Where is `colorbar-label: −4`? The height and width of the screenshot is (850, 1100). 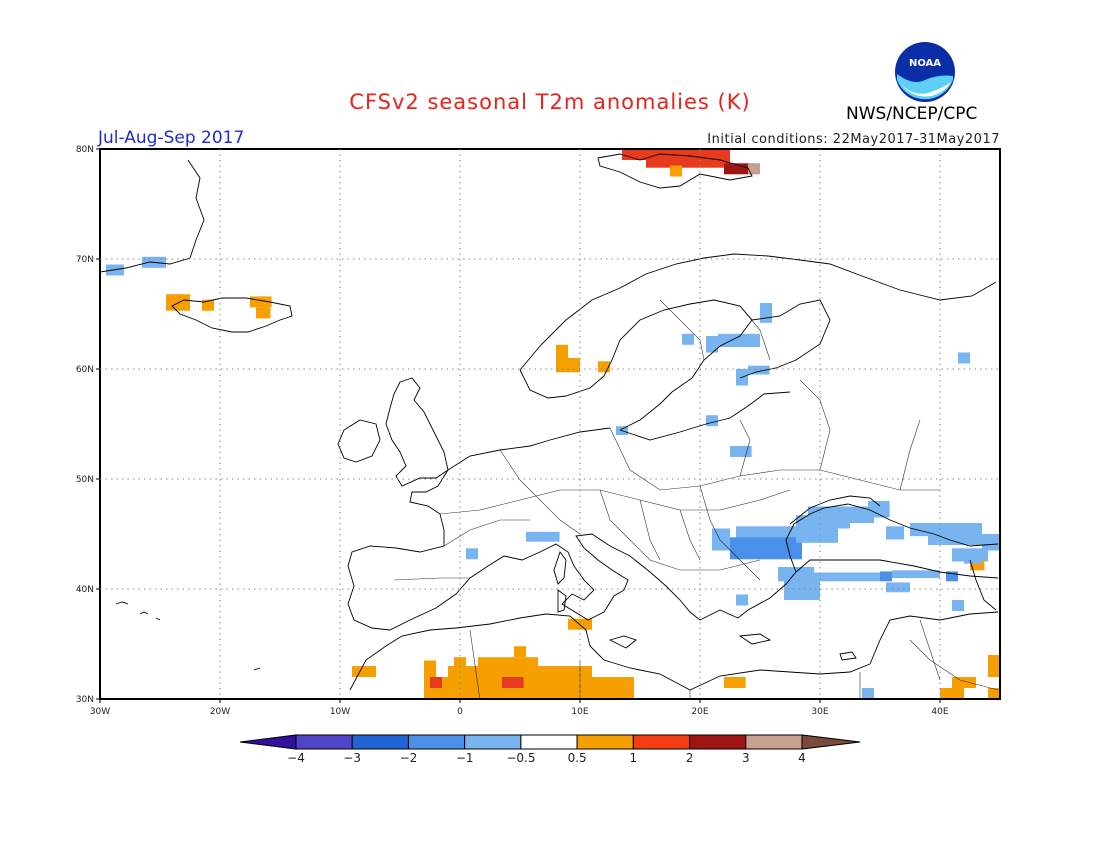 colorbar-label: −4 is located at coordinates (296, 758).